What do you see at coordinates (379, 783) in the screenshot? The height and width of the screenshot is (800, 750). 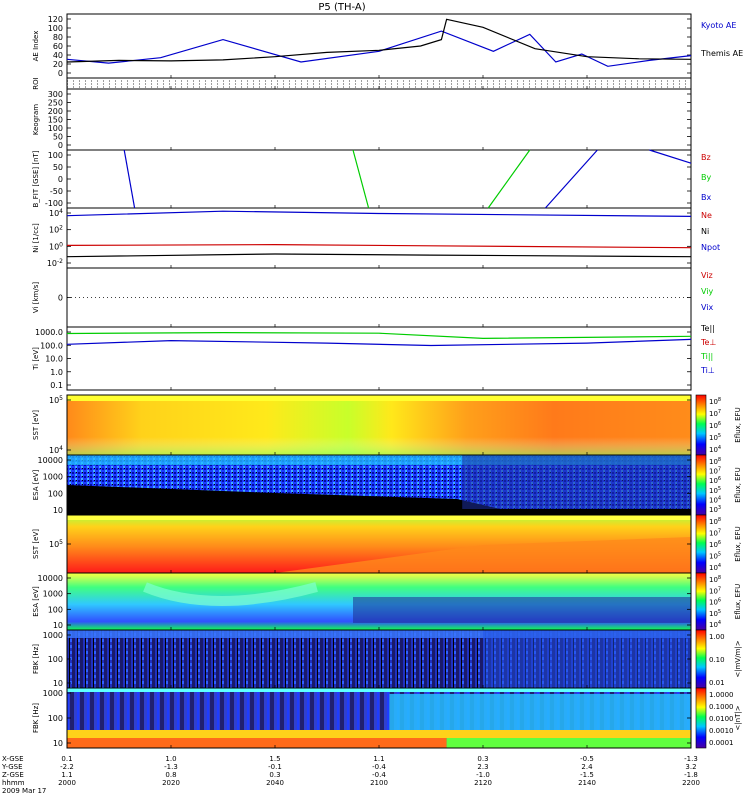 I see `footer-value: 2100` at bounding box center [379, 783].